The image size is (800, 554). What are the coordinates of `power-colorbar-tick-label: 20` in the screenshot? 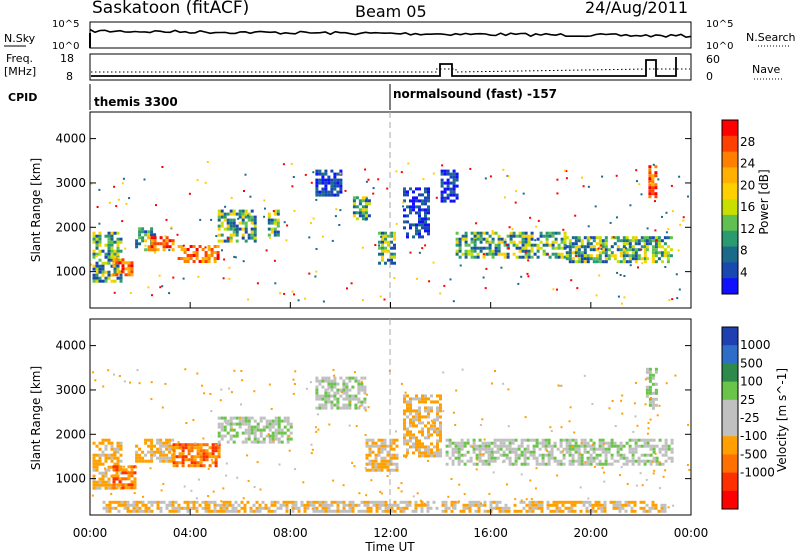 It's located at (747, 185).